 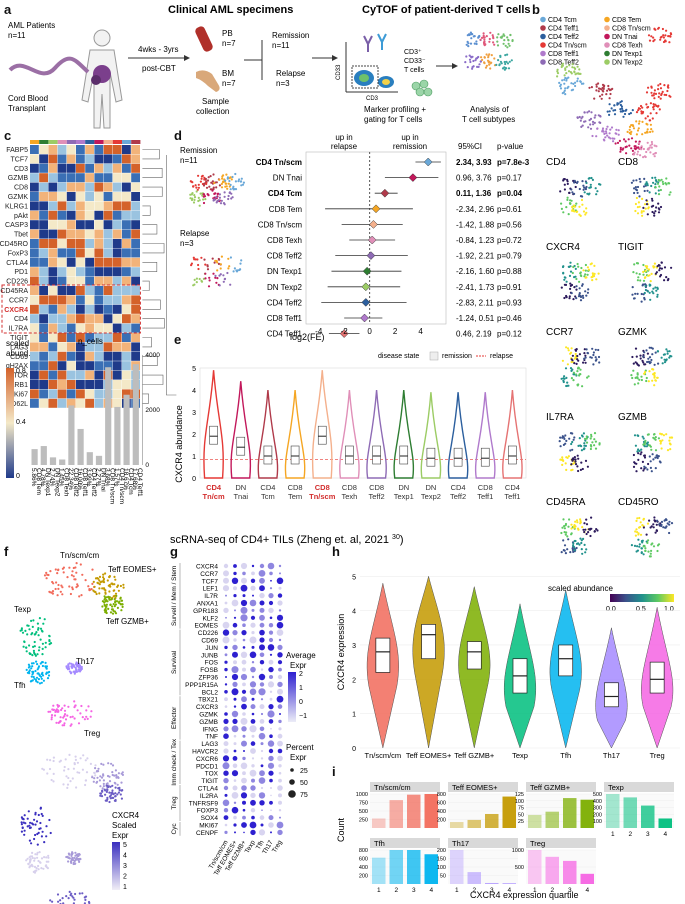 What do you see at coordinates (441, 868) in the screenshot?
I see `i-ytick: 100` at bounding box center [441, 868].